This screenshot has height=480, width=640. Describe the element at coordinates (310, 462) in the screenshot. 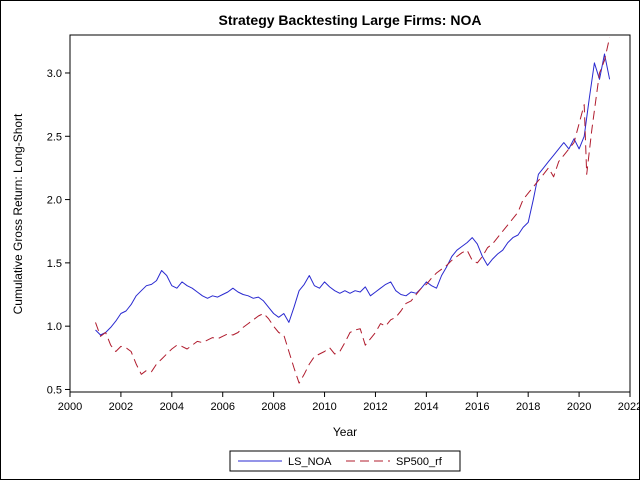

I see `legend-label-ls-noa: LS_NOA` at that location.